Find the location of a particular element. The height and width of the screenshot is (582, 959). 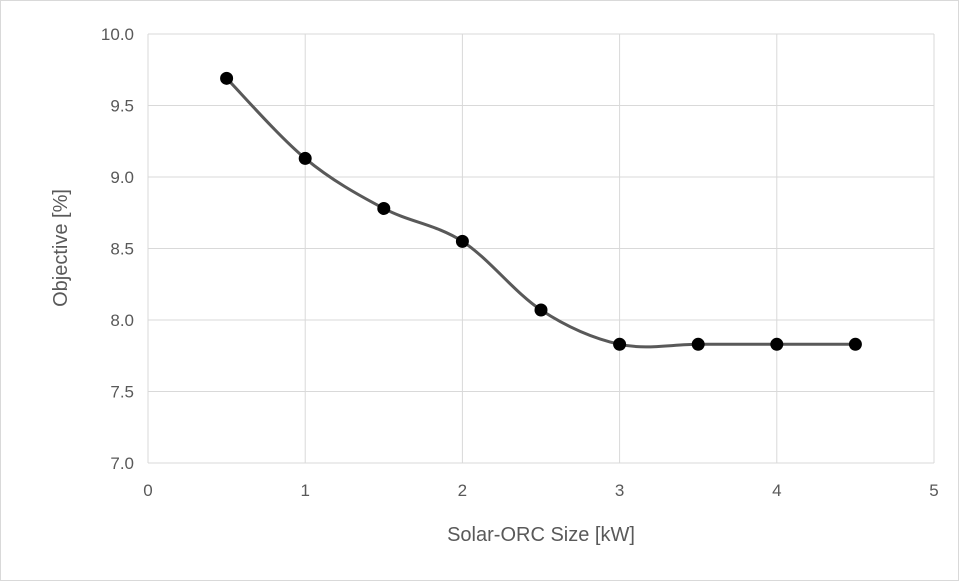

x-tick-label: 3 is located at coordinates (619, 490).